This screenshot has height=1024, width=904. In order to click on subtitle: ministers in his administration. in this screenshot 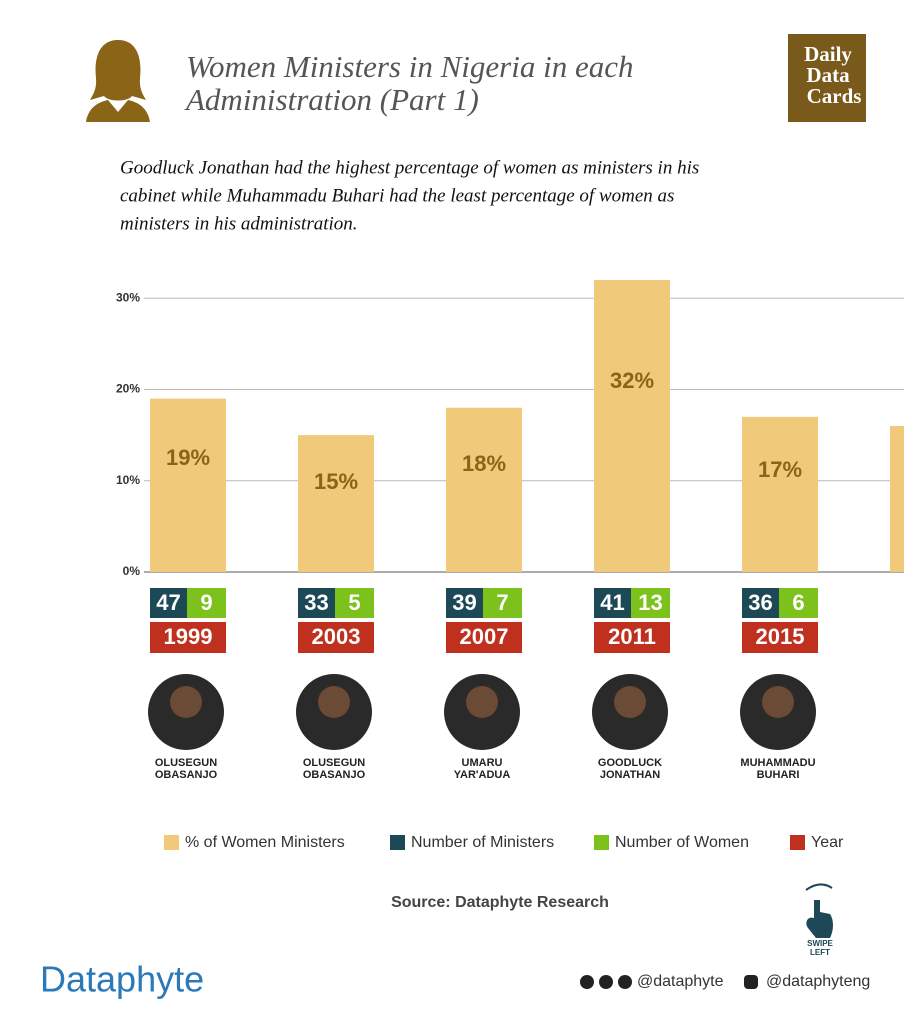, I will do `click(239, 223)`.